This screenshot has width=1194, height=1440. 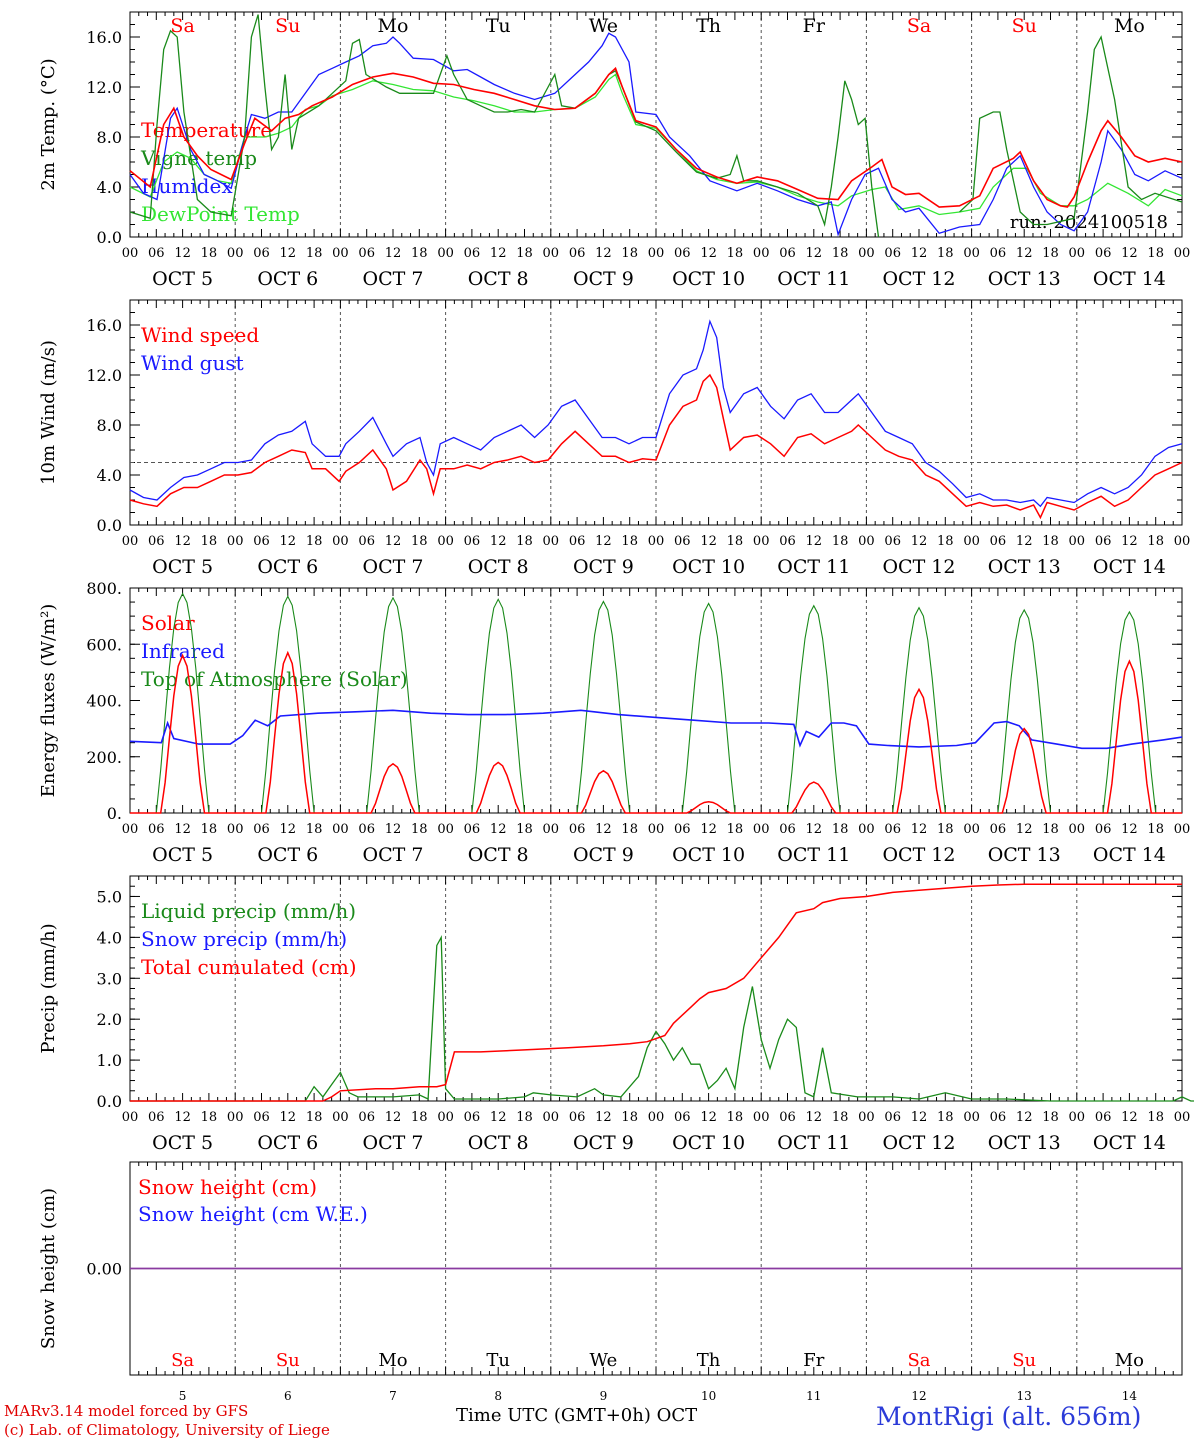 I want to click on day-name: Su, so click(x=1024, y=1360).